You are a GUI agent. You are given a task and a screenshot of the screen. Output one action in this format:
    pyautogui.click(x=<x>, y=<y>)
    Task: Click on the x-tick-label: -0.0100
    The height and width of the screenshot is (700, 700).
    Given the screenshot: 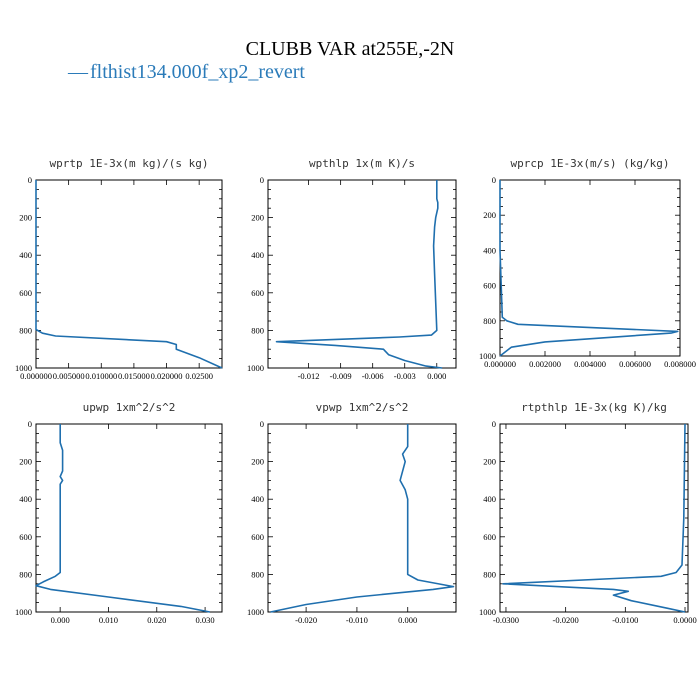 What is the action you would take?
    pyautogui.click(x=625, y=620)
    